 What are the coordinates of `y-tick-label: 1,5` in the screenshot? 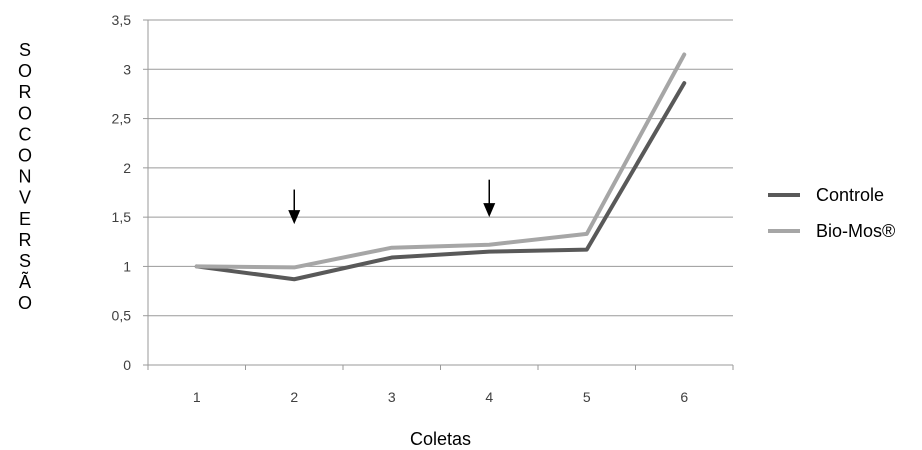 It's located at (122, 217).